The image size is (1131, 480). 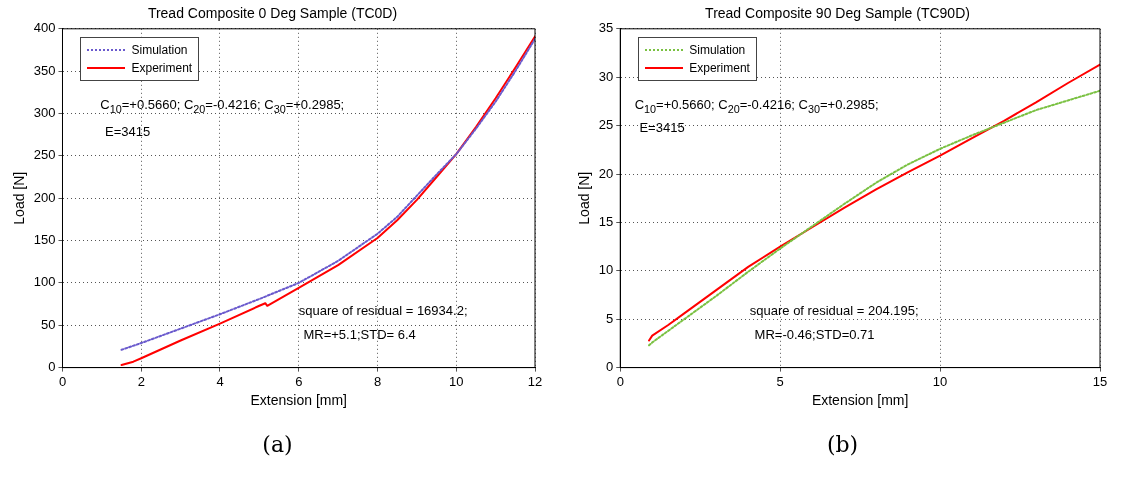 I want to click on y-tick-label: 25, so click(x=606, y=125).